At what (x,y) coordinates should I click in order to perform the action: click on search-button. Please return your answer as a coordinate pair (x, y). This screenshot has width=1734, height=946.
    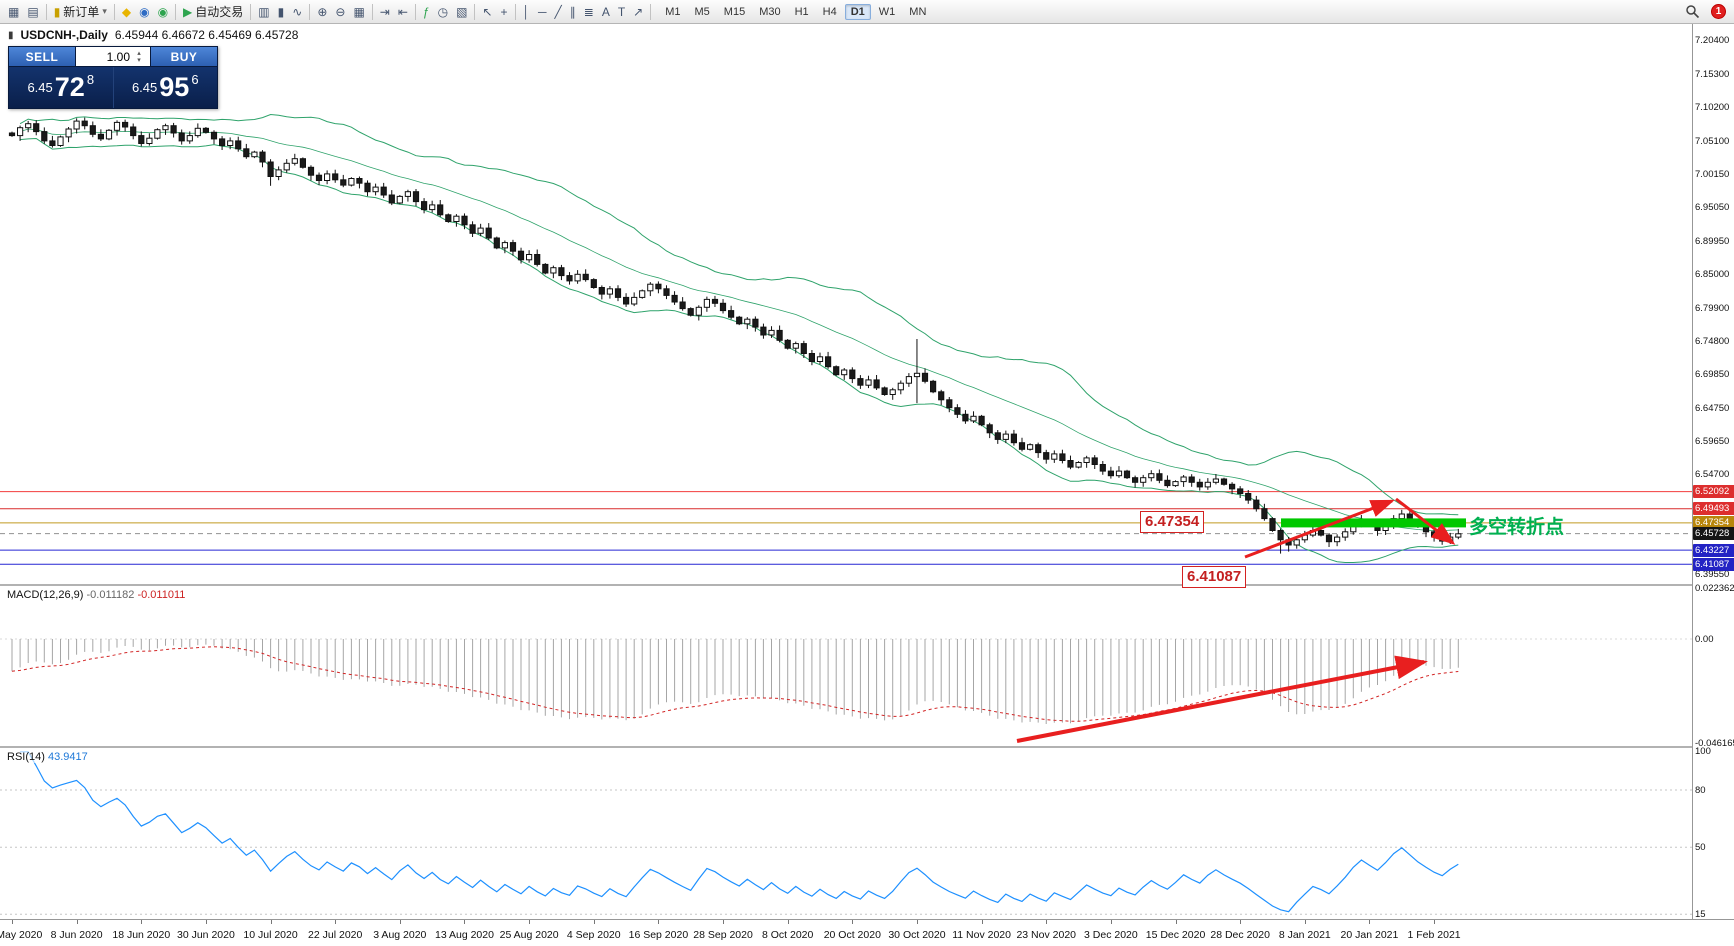
    Looking at the image, I should click on (1692, 11).